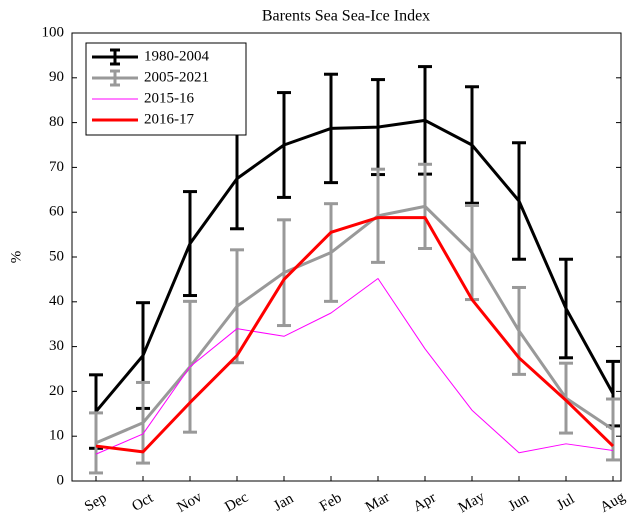  I want to click on y-tick-label: 80, so click(56, 122).